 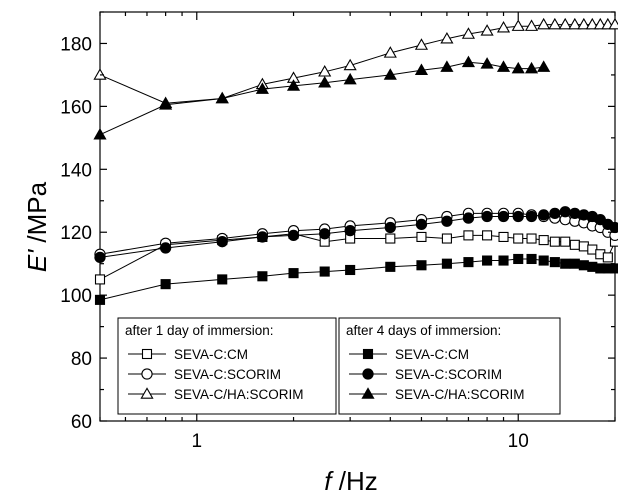 I want to click on x-tick-label: 10, so click(x=518, y=441).